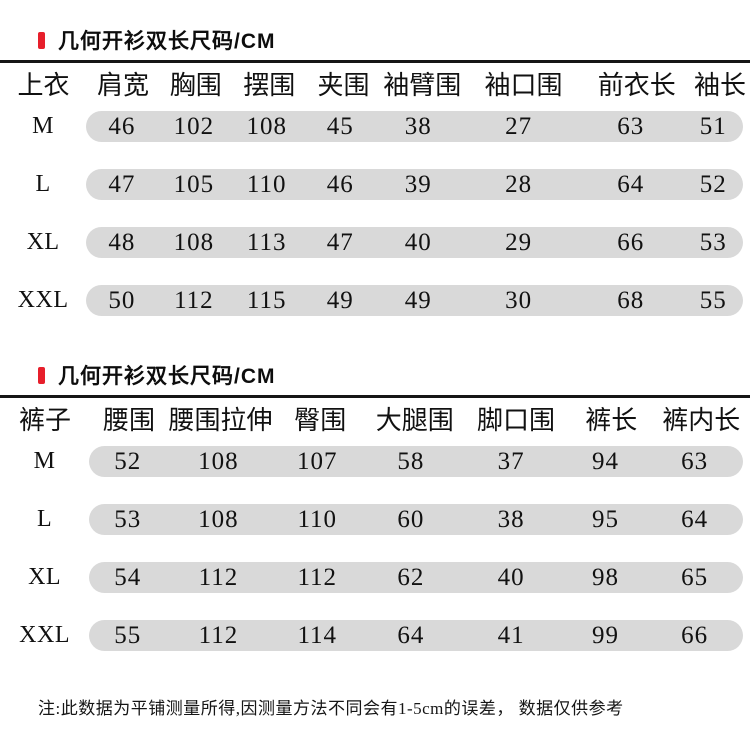  Describe the element at coordinates (411, 519) in the screenshot. I see `table-cell: 60` at that location.